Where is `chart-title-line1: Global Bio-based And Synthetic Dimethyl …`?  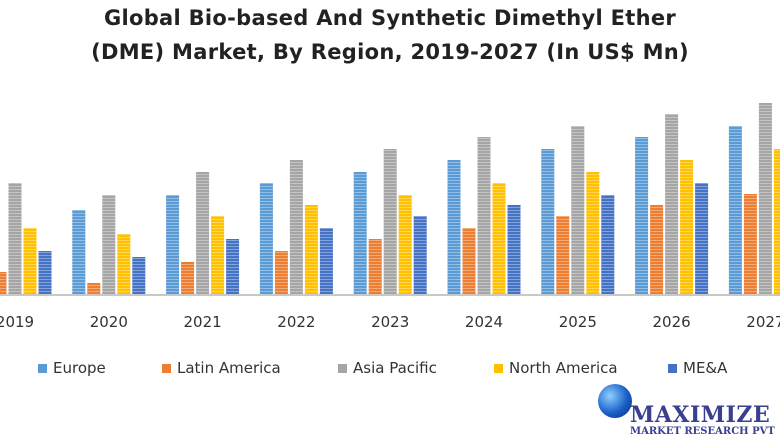 chart-title-line1: Global Bio-based And Synthetic Dimethyl … is located at coordinates (390, 18).